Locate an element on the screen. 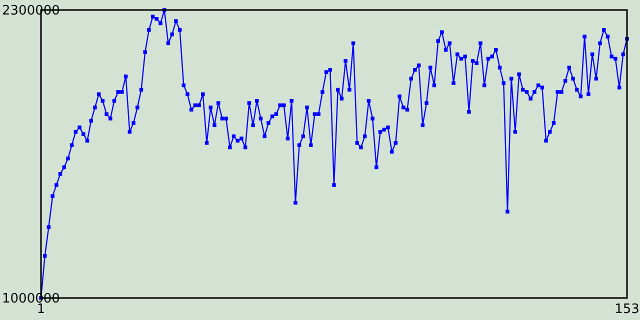 The width and height of the screenshot is (640, 320). x-tick-label: 153 is located at coordinates (627, 309).